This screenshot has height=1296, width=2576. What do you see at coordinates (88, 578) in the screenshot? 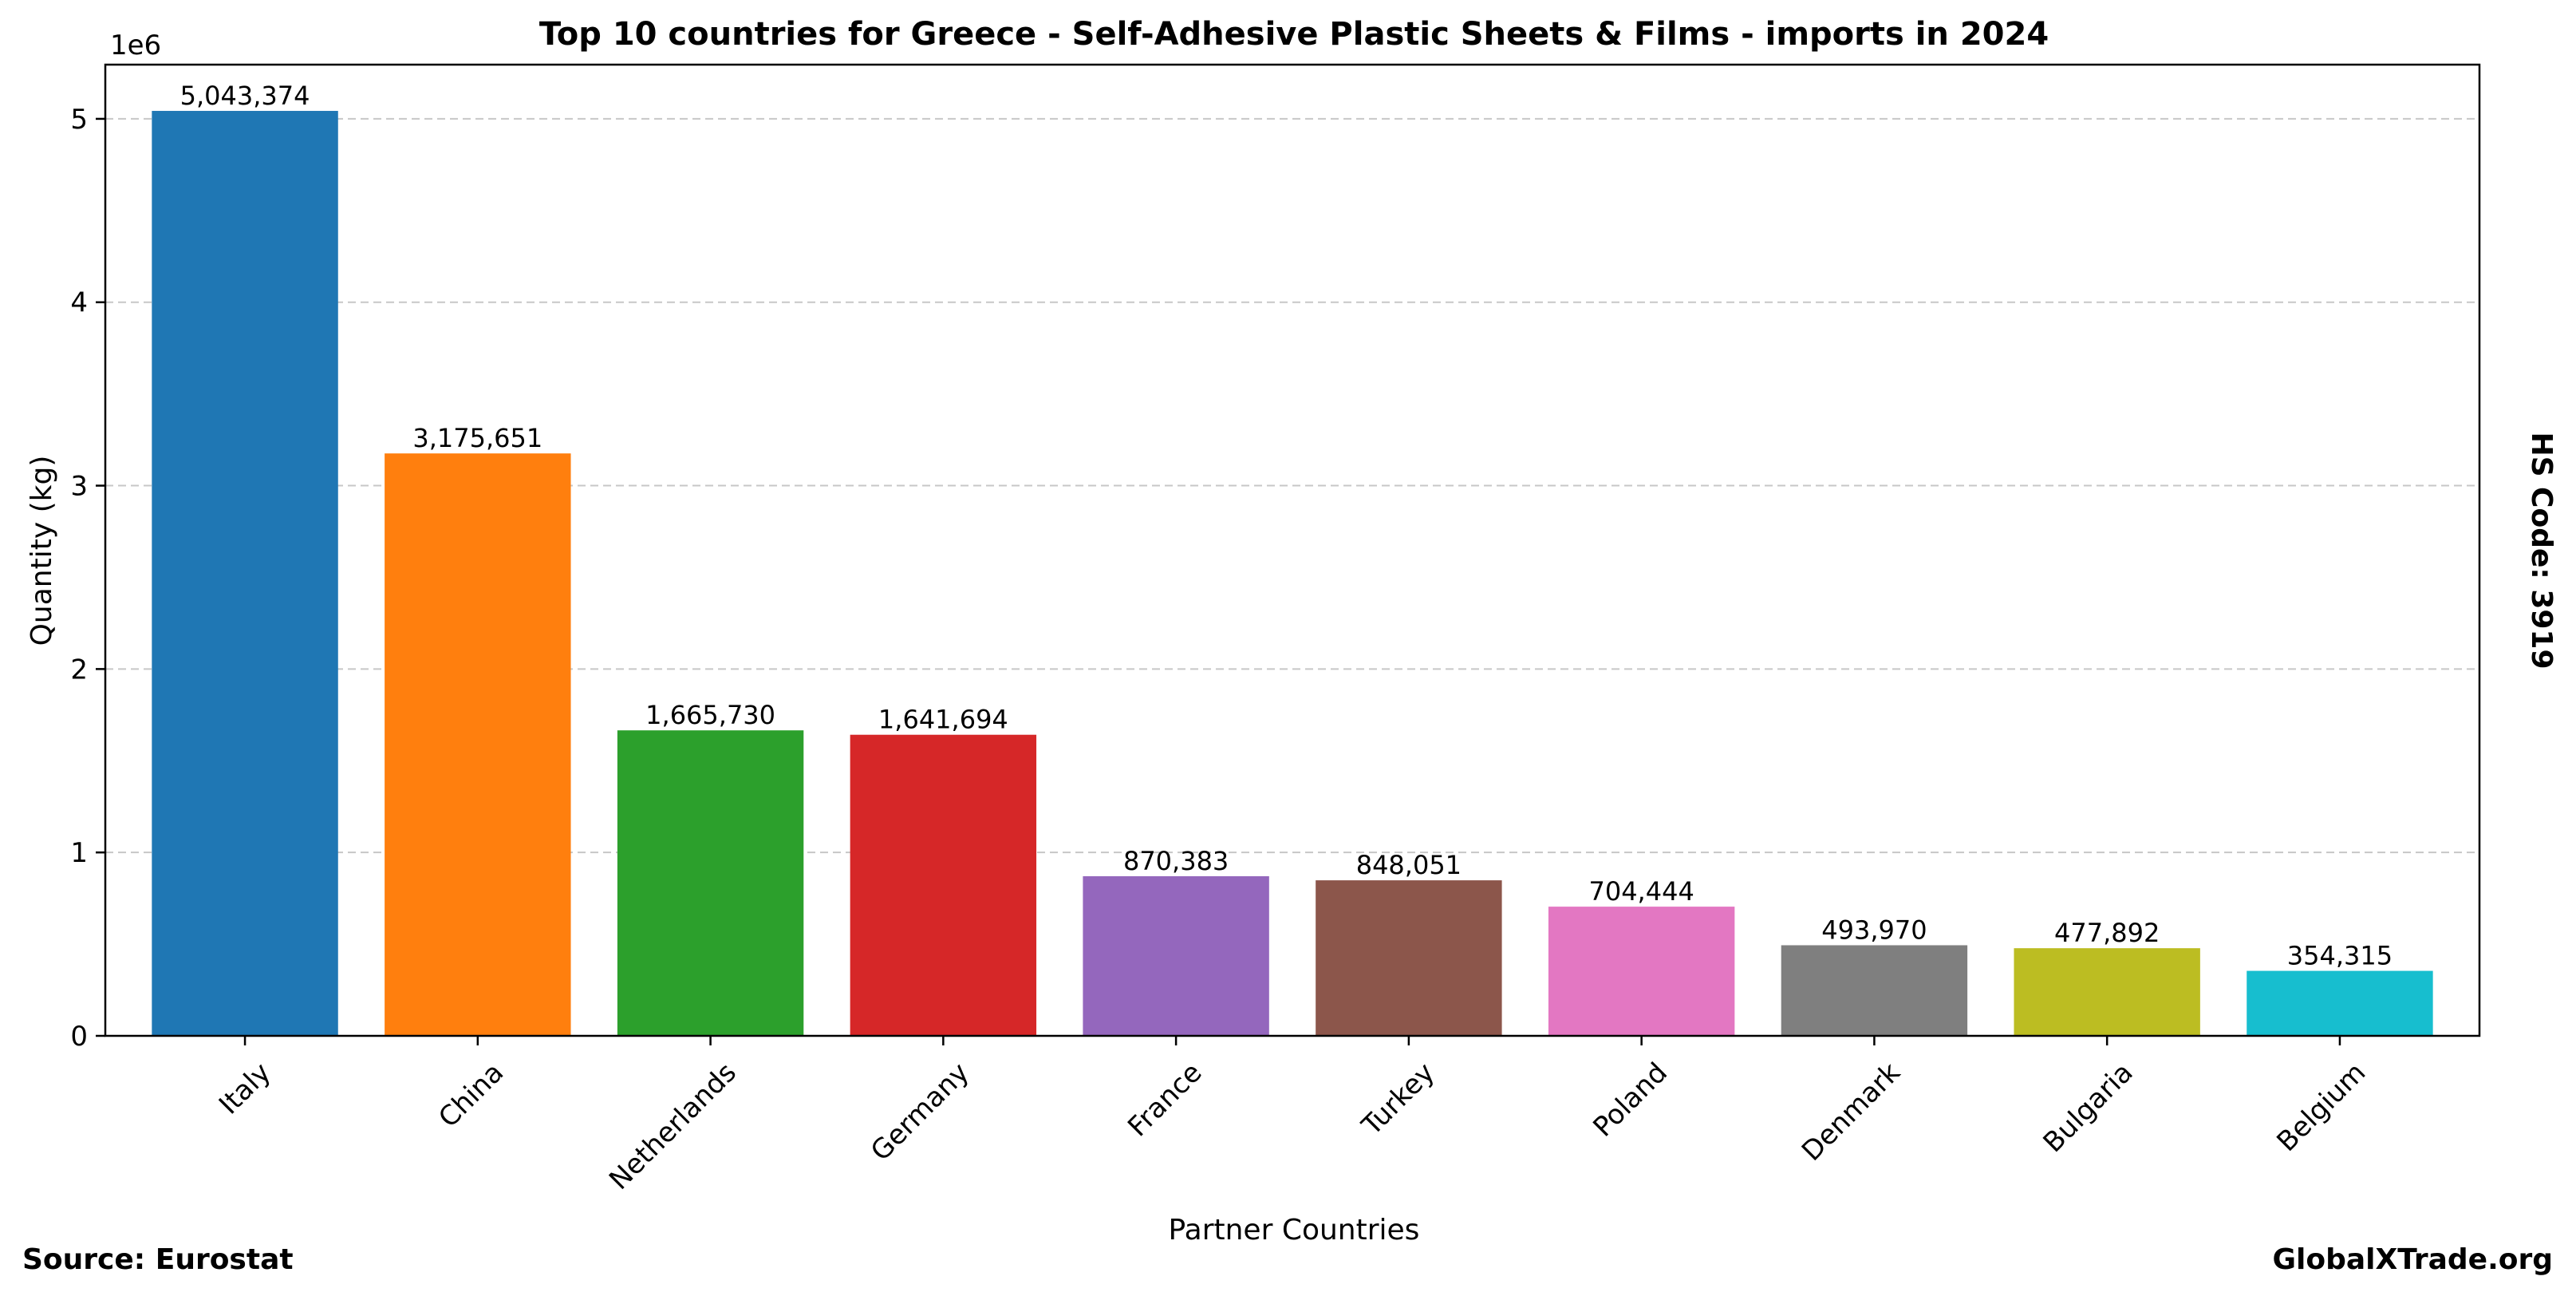
I see `y-axis: 0 1 2 3 4 5` at bounding box center [88, 578].